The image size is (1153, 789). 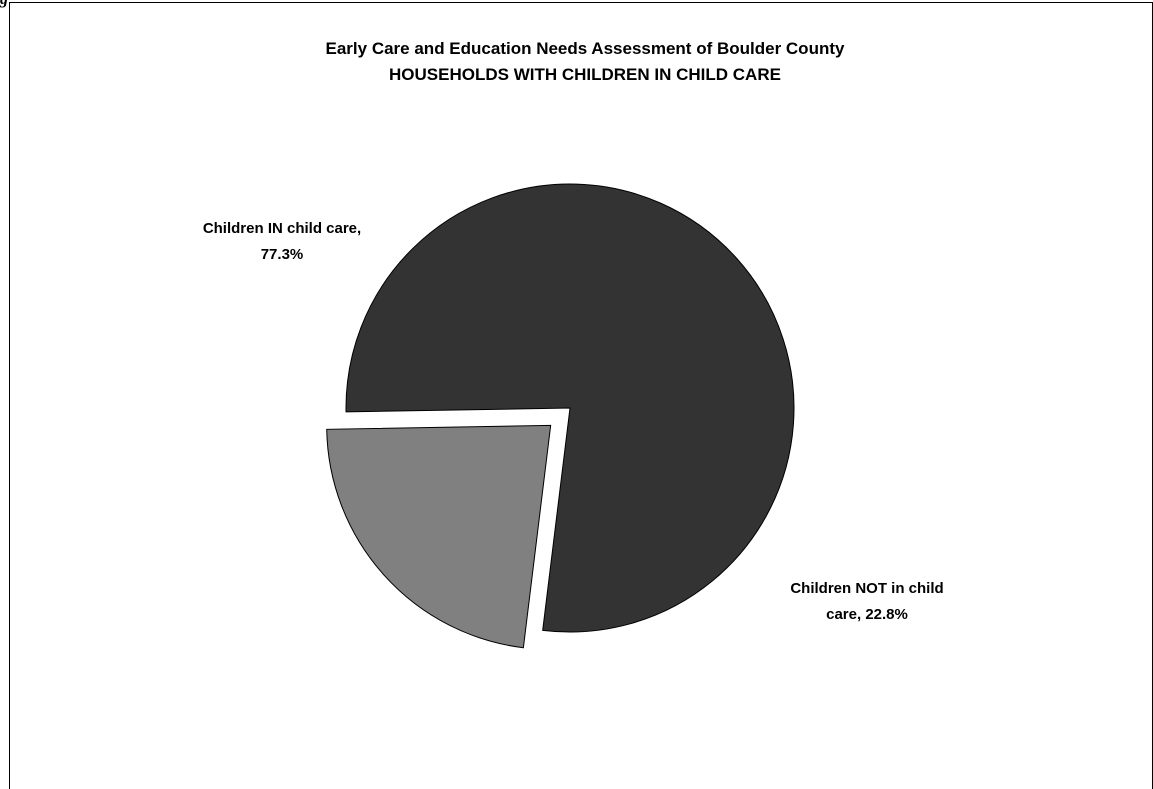 What do you see at coordinates (4, 4) in the screenshot?
I see `figure-prefix-glyph: g` at bounding box center [4, 4].